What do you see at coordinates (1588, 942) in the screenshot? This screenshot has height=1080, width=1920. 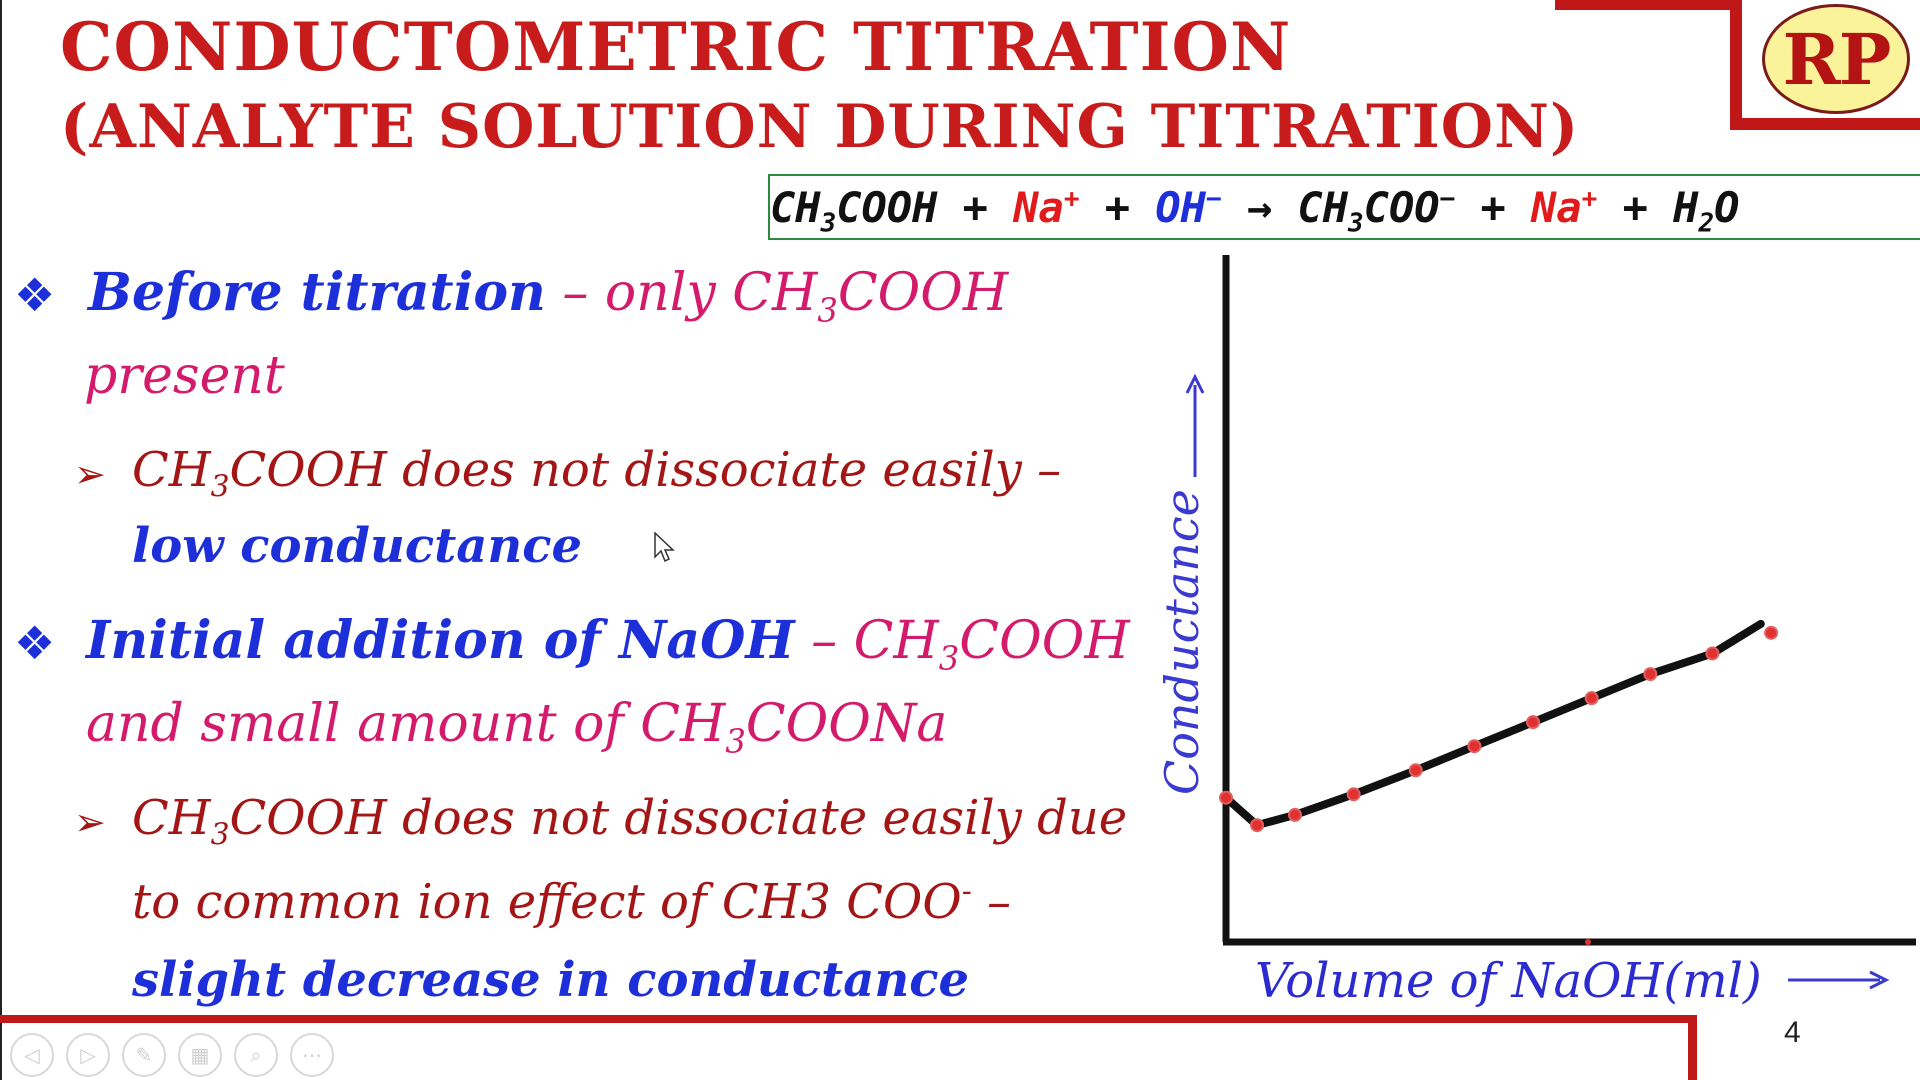 I see `x-axis-tick-mark` at bounding box center [1588, 942].